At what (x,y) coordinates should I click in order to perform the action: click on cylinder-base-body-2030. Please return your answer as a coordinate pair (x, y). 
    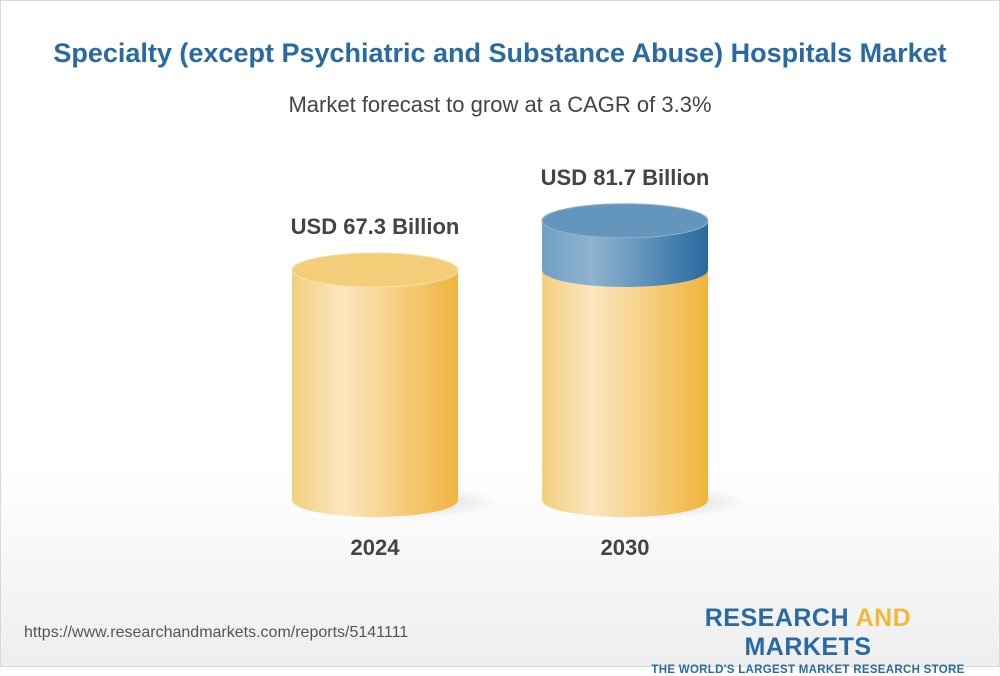
    Looking at the image, I should click on (625, 393).